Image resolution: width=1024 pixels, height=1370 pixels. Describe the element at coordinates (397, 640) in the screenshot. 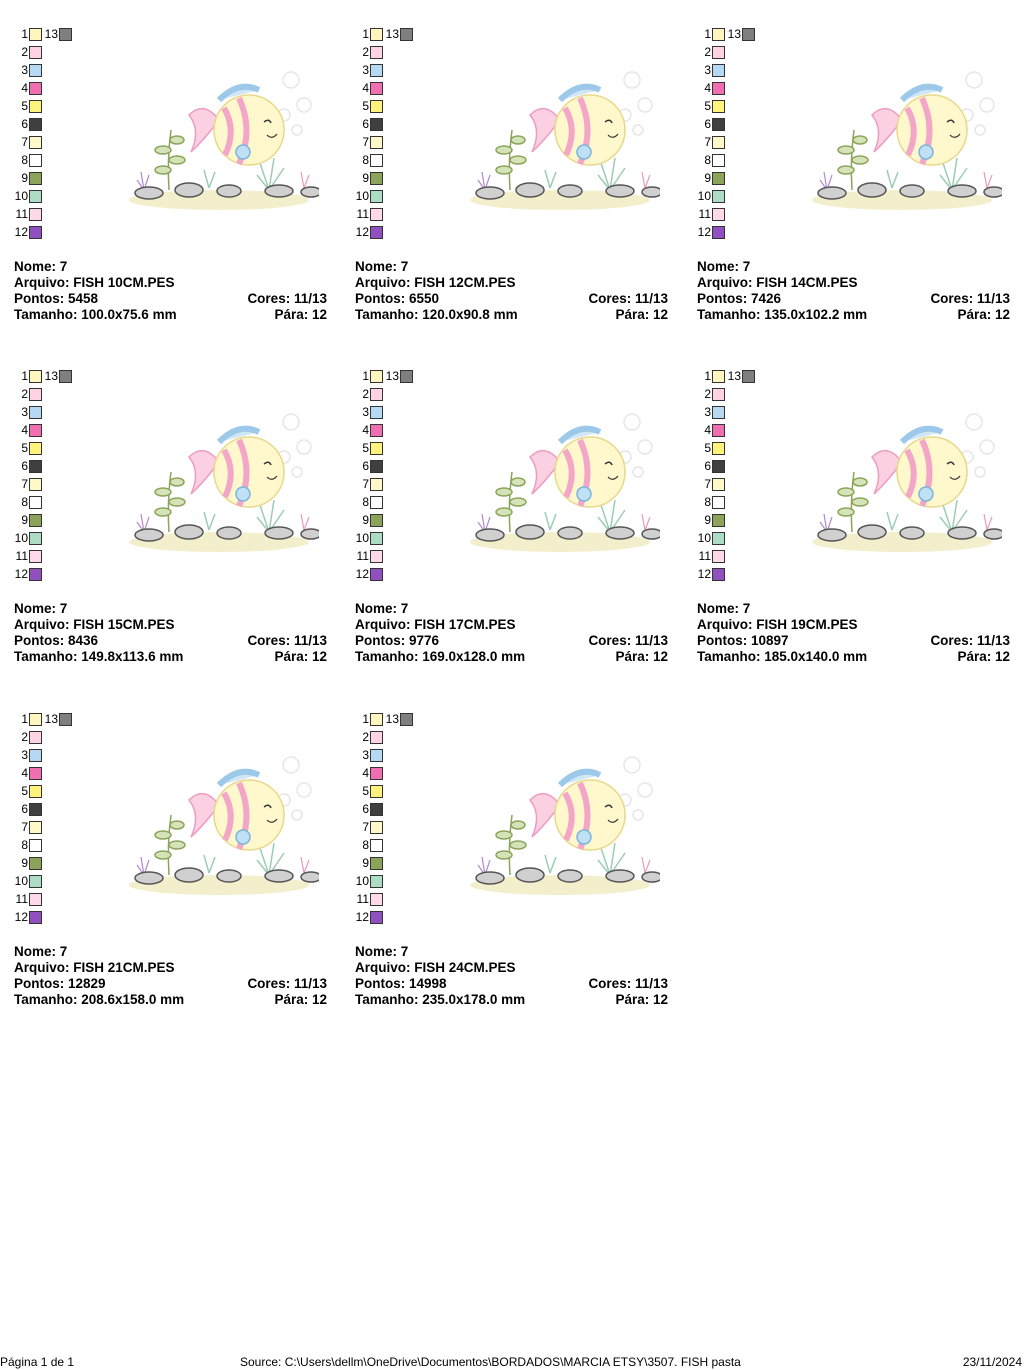

I see `design-stitches: Pontos: 9776` at that location.